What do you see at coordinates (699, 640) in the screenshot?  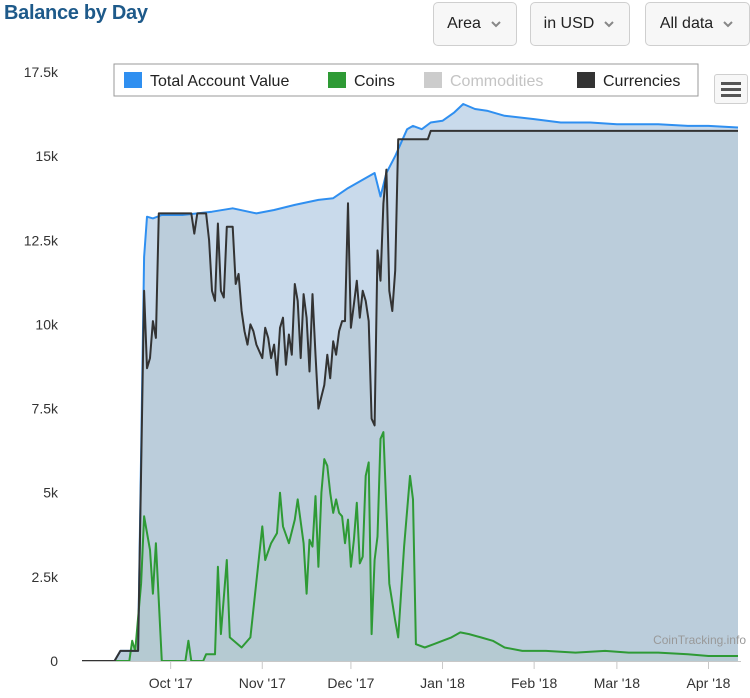 I see `chart-credit: CoinTracking.info` at bounding box center [699, 640].